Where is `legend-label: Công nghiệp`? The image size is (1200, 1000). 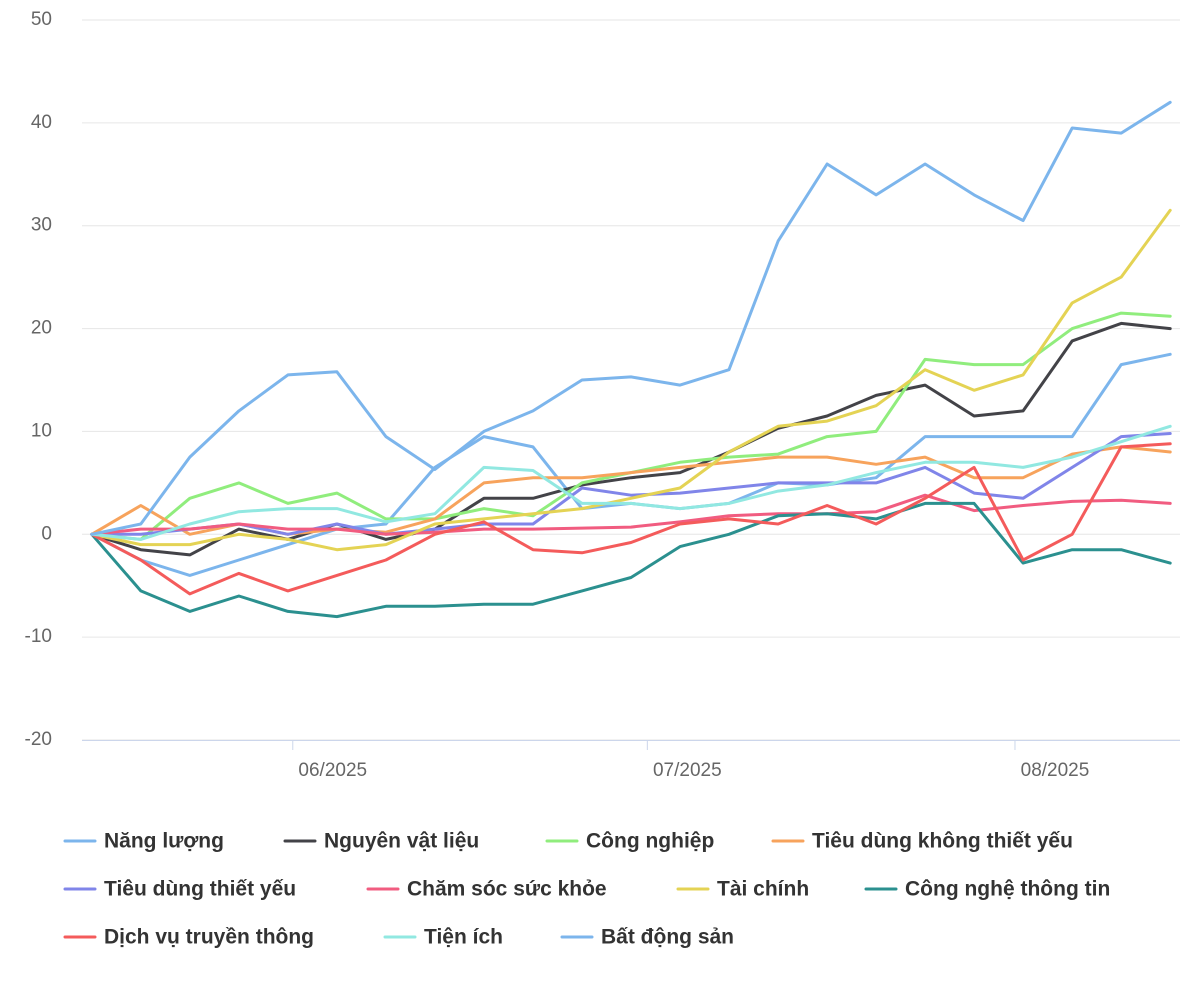
legend-label: Công nghiệp is located at coordinates (650, 841).